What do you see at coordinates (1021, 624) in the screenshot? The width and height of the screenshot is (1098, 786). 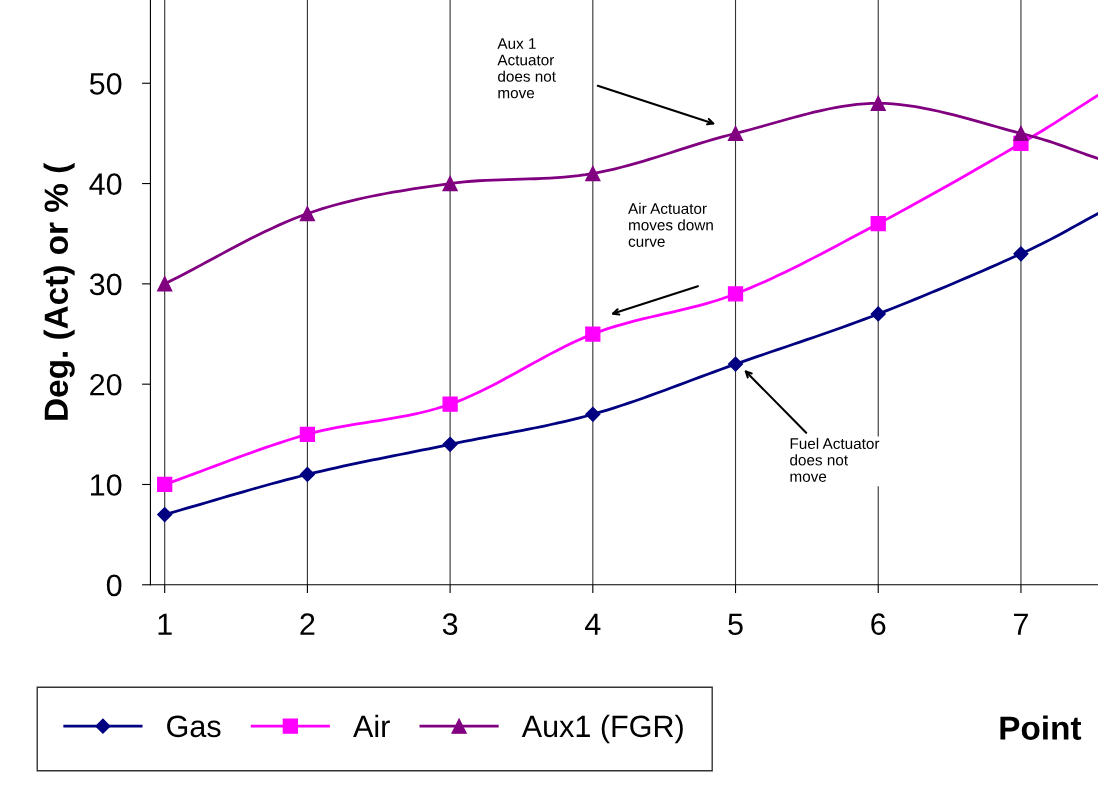 I see `x-tick-label: 7` at bounding box center [1021, 624].